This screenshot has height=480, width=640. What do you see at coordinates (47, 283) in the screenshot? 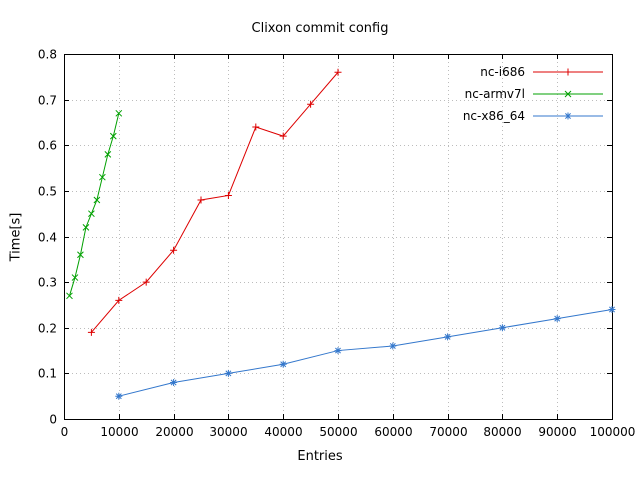
I see `y-tick-label: 0.3` at bounding box center [47, 283].